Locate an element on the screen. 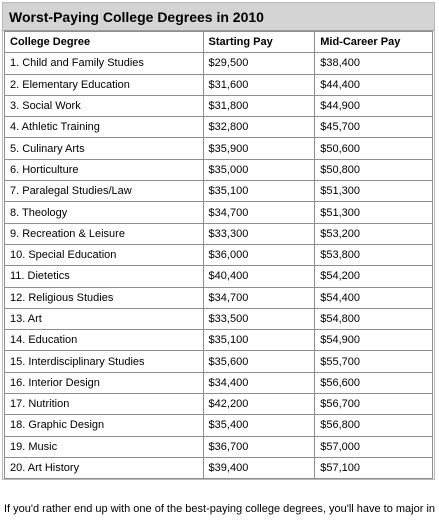 This screenshot has height=526, width=439. degree-cell: 10. Special Education is located at coordinates (104, 255).